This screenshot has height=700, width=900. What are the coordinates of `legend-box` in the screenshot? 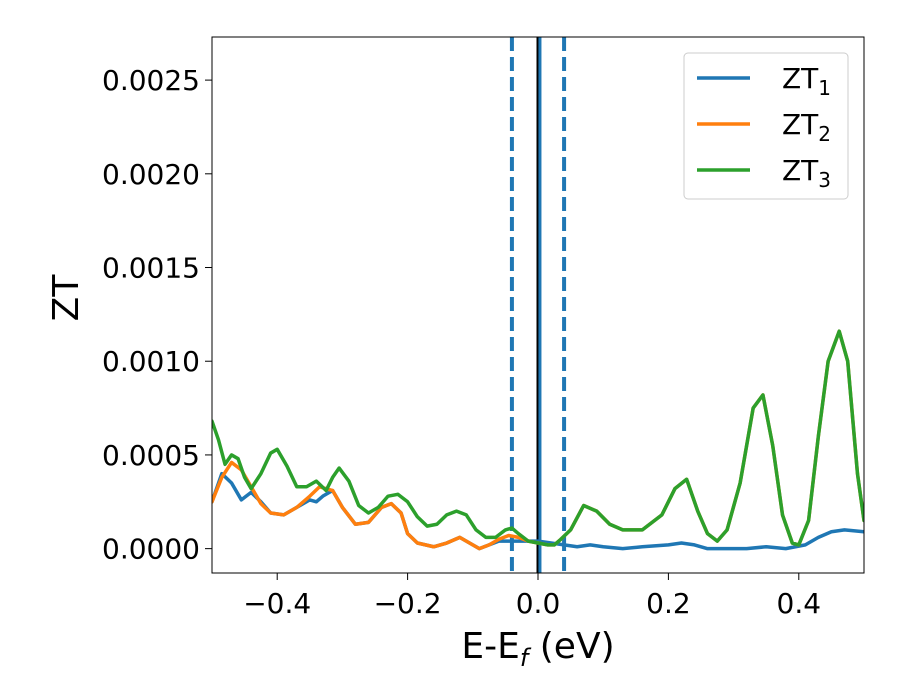 It's located at (766, 126).